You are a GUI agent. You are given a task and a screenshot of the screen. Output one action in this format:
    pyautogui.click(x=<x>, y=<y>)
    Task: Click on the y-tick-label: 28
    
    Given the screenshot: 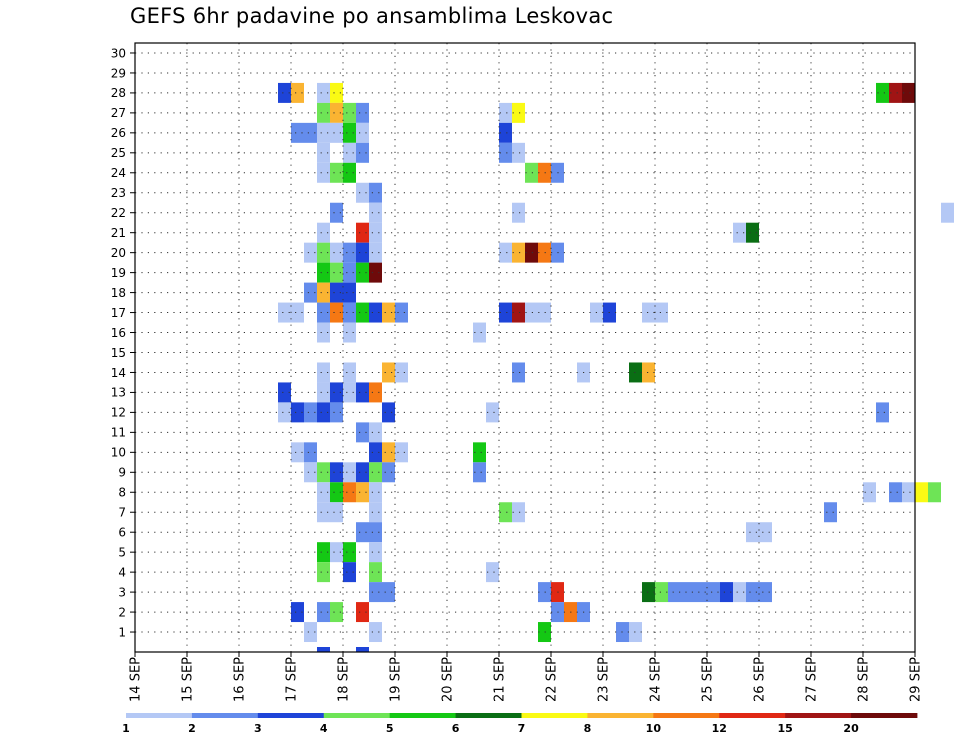 What is the action you would take?
    pyautogui.click(x=118, y=93)
    